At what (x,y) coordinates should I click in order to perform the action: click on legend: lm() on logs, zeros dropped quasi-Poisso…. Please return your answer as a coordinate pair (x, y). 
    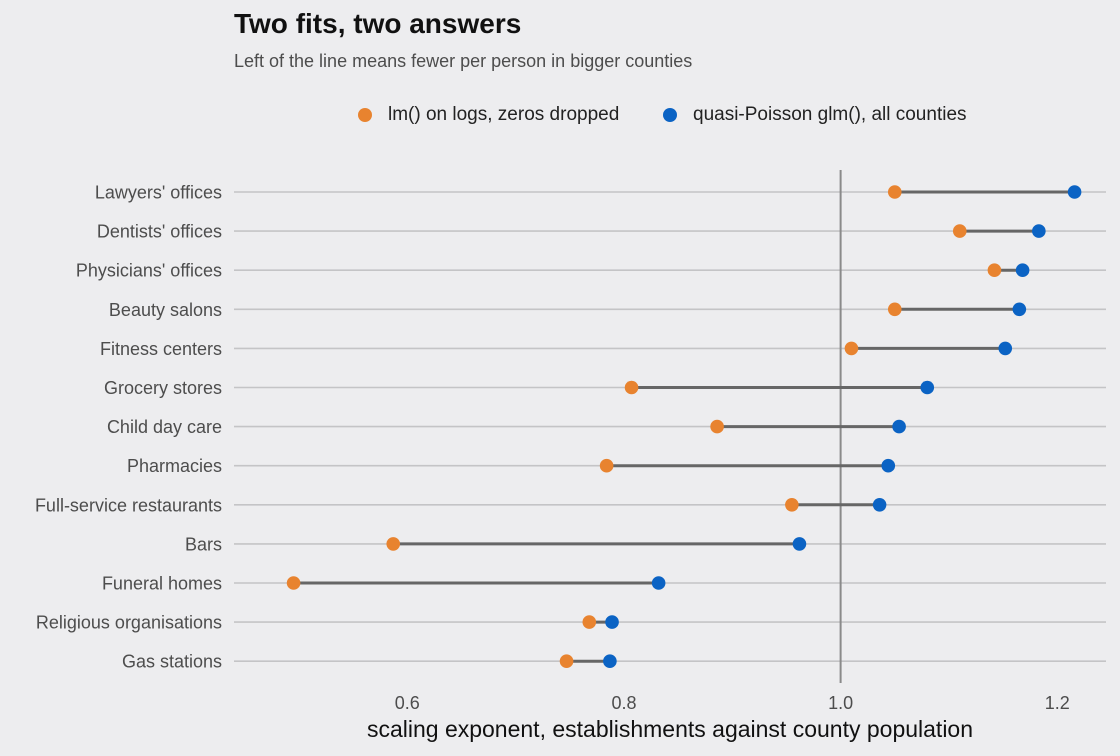
    Looking at the image, I should click on (560, 115).